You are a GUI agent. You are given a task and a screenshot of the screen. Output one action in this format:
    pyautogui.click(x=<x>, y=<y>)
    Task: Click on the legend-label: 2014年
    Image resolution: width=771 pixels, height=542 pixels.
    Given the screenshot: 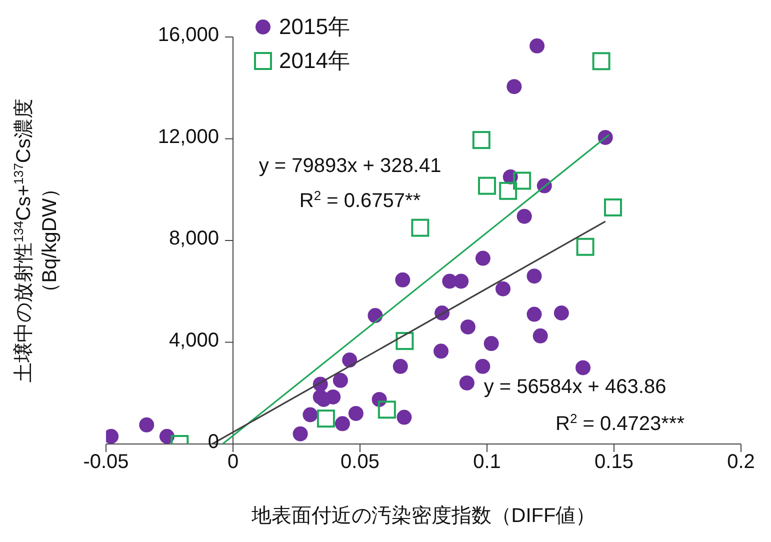 What is the action you would take?
    pyautogui.click(x=314, y=61)
    